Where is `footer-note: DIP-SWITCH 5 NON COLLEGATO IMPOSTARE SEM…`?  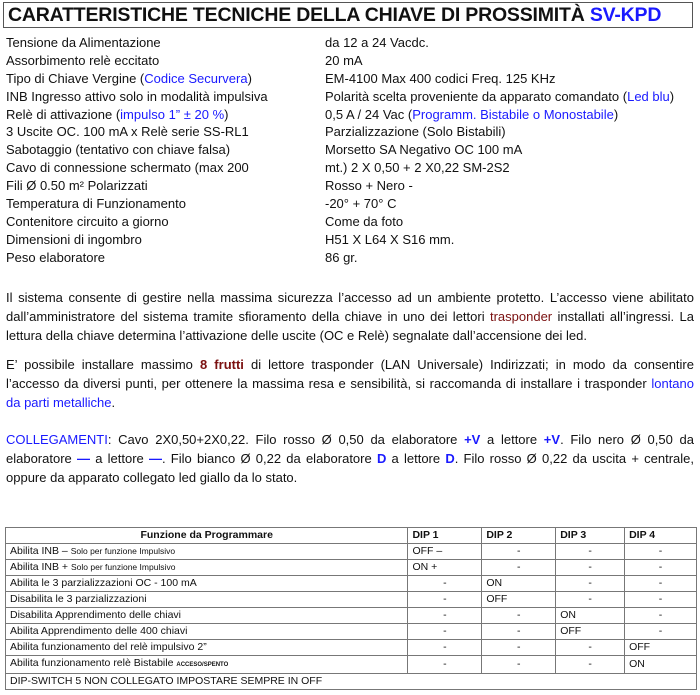 footer-note: DIP-SWITCH 5 NON COLLEGATO IMPOSTARE SEM… is located at coordinates (351, 681).